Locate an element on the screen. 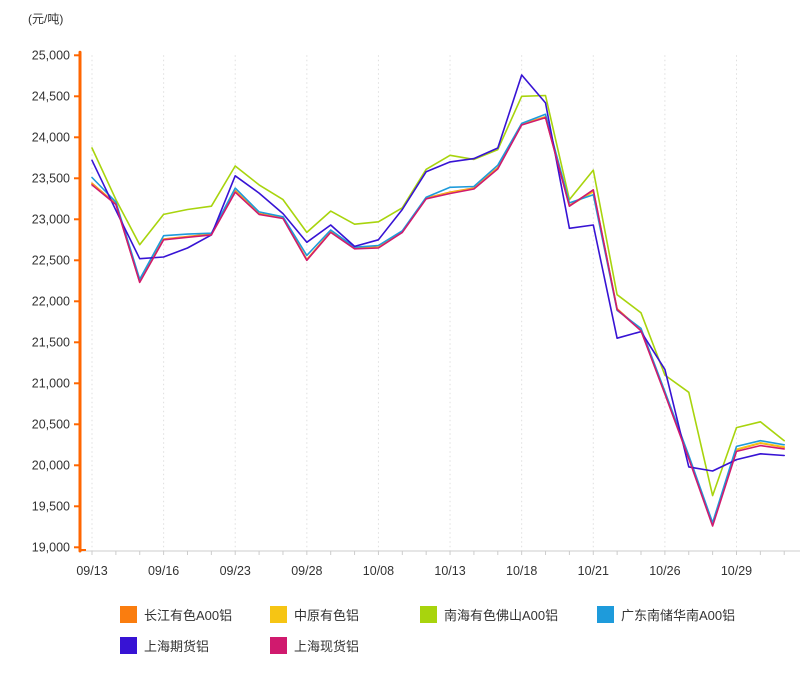 This screenshot has height=693, width=808. y-tick-label: 23,000 is located at coordinates (51, 219).